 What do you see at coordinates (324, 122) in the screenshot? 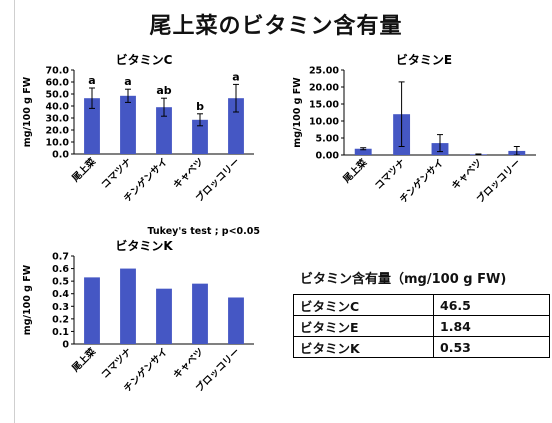
I see `y-tick-label: 10.00` at bounding box center [324, 122].